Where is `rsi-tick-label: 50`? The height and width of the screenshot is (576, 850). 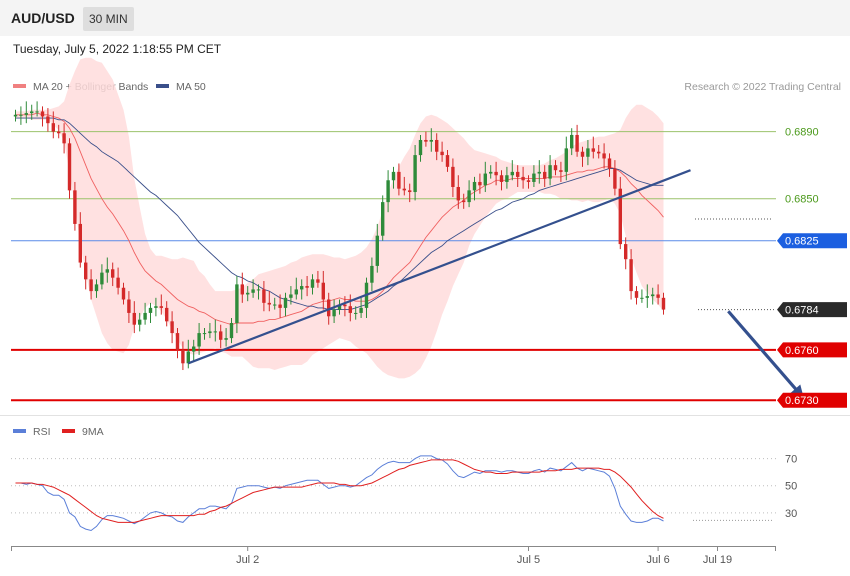 rsi-tick-label: 50 is located at coordinates (791, 487).